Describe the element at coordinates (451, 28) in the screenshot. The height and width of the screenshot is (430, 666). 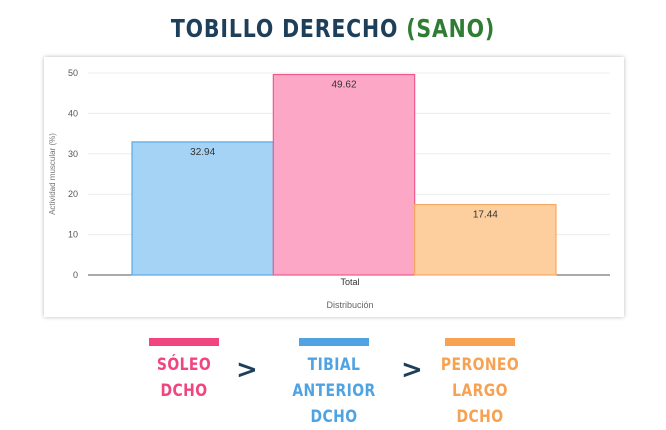
I see `title-tag: (SANO)` at that location.